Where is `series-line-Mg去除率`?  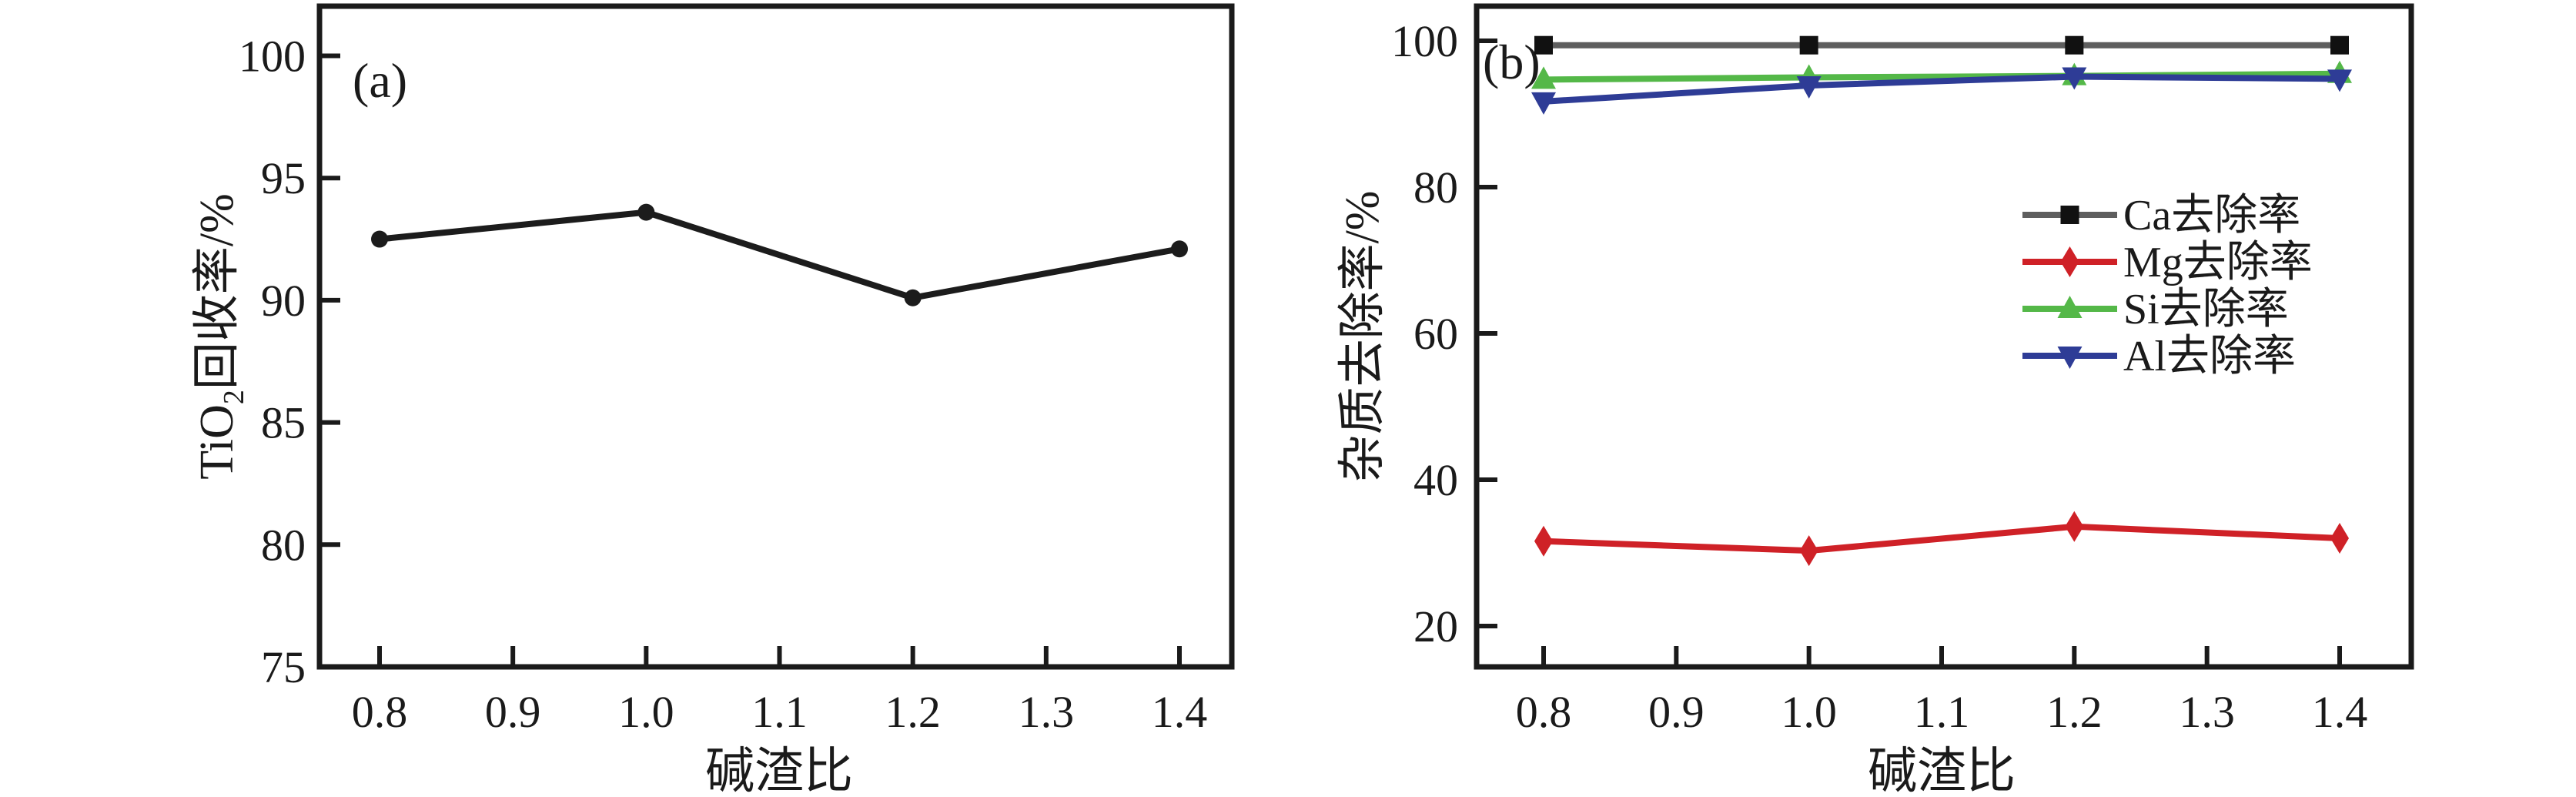 series-line-Mg去除率 is located at coordinates (1941, 539).